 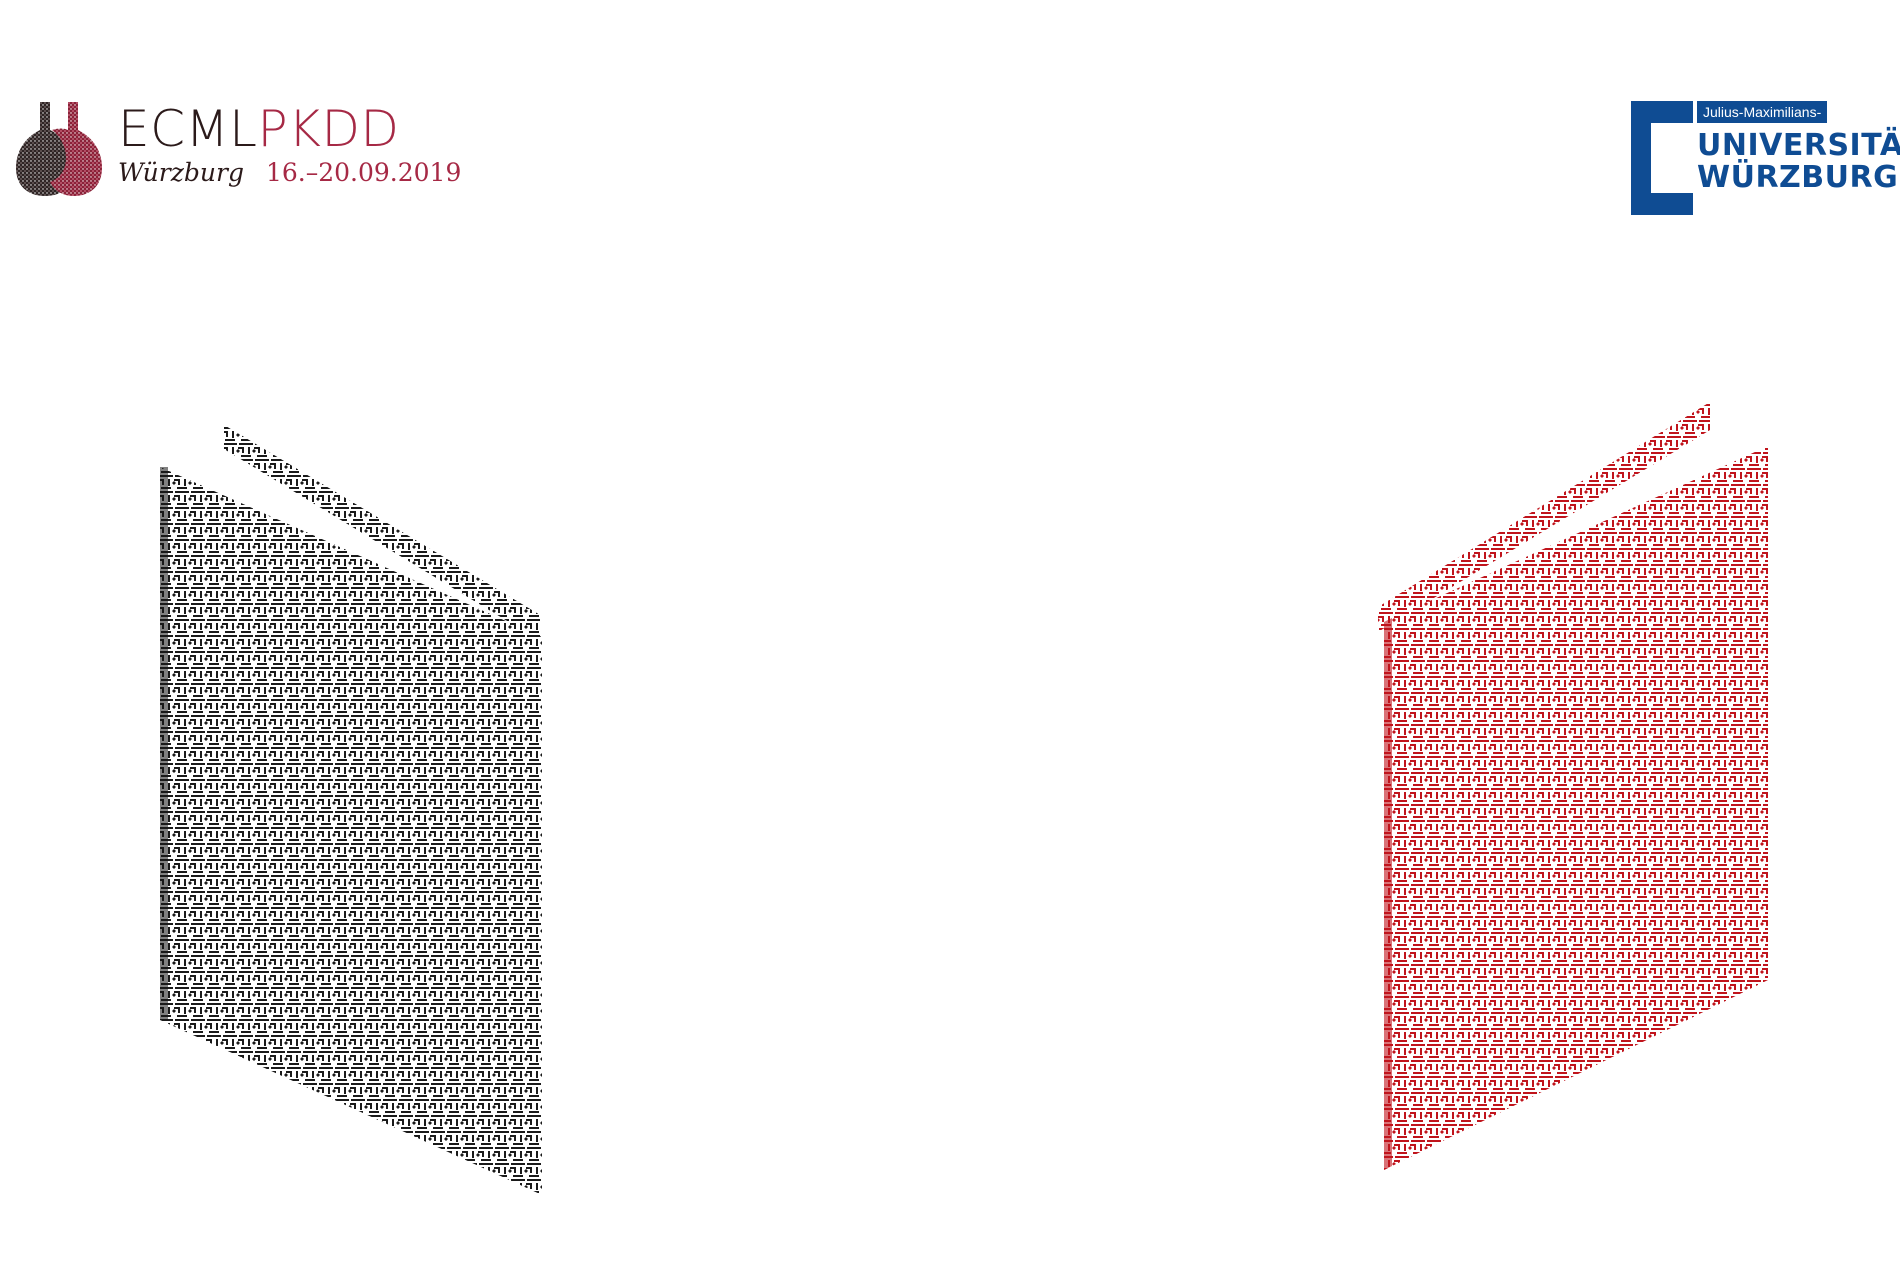 I want to click on conference-subtitle: Würzburg 16.–20.09.2019, so click(x=289, y=172).